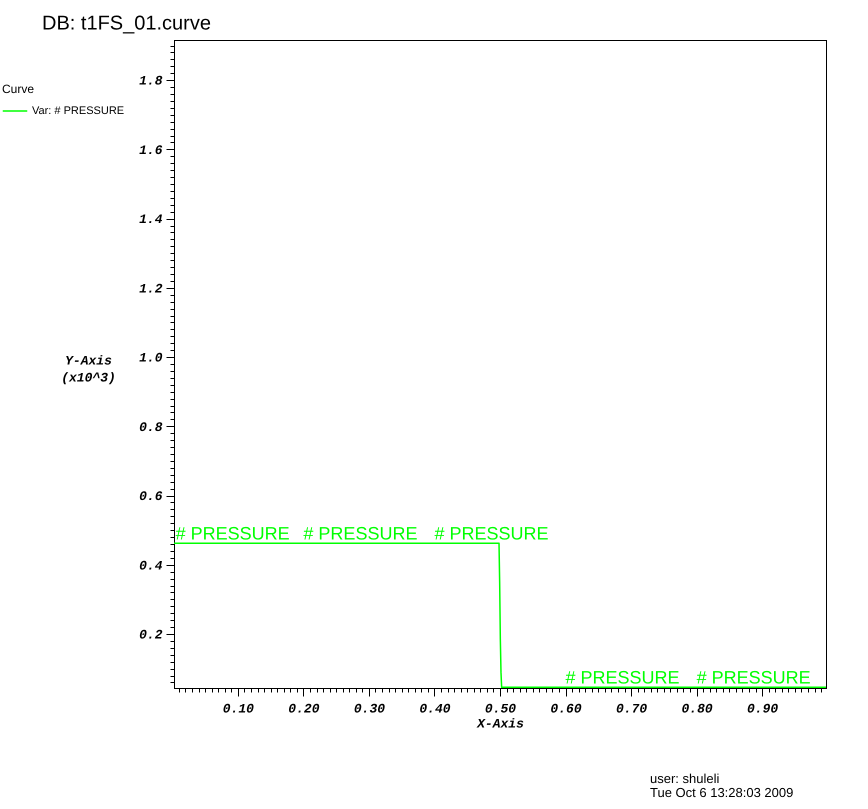 This screenshot has width=868, height=809. What do you see at coordinates (126, 23) in the screenshot?
I see `chart-title: DB: t1FS_01.curve` at bounding box center [126, 23].